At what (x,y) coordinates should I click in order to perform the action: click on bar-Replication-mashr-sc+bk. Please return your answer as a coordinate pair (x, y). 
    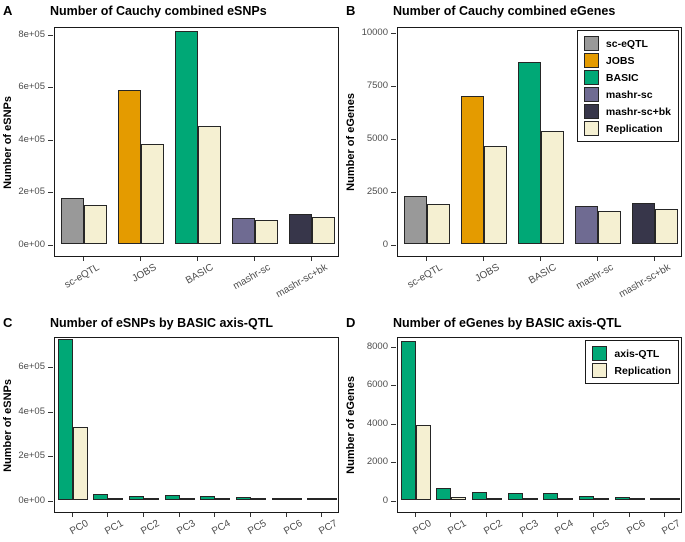
    Looking at the image, I should click on (666, 226).